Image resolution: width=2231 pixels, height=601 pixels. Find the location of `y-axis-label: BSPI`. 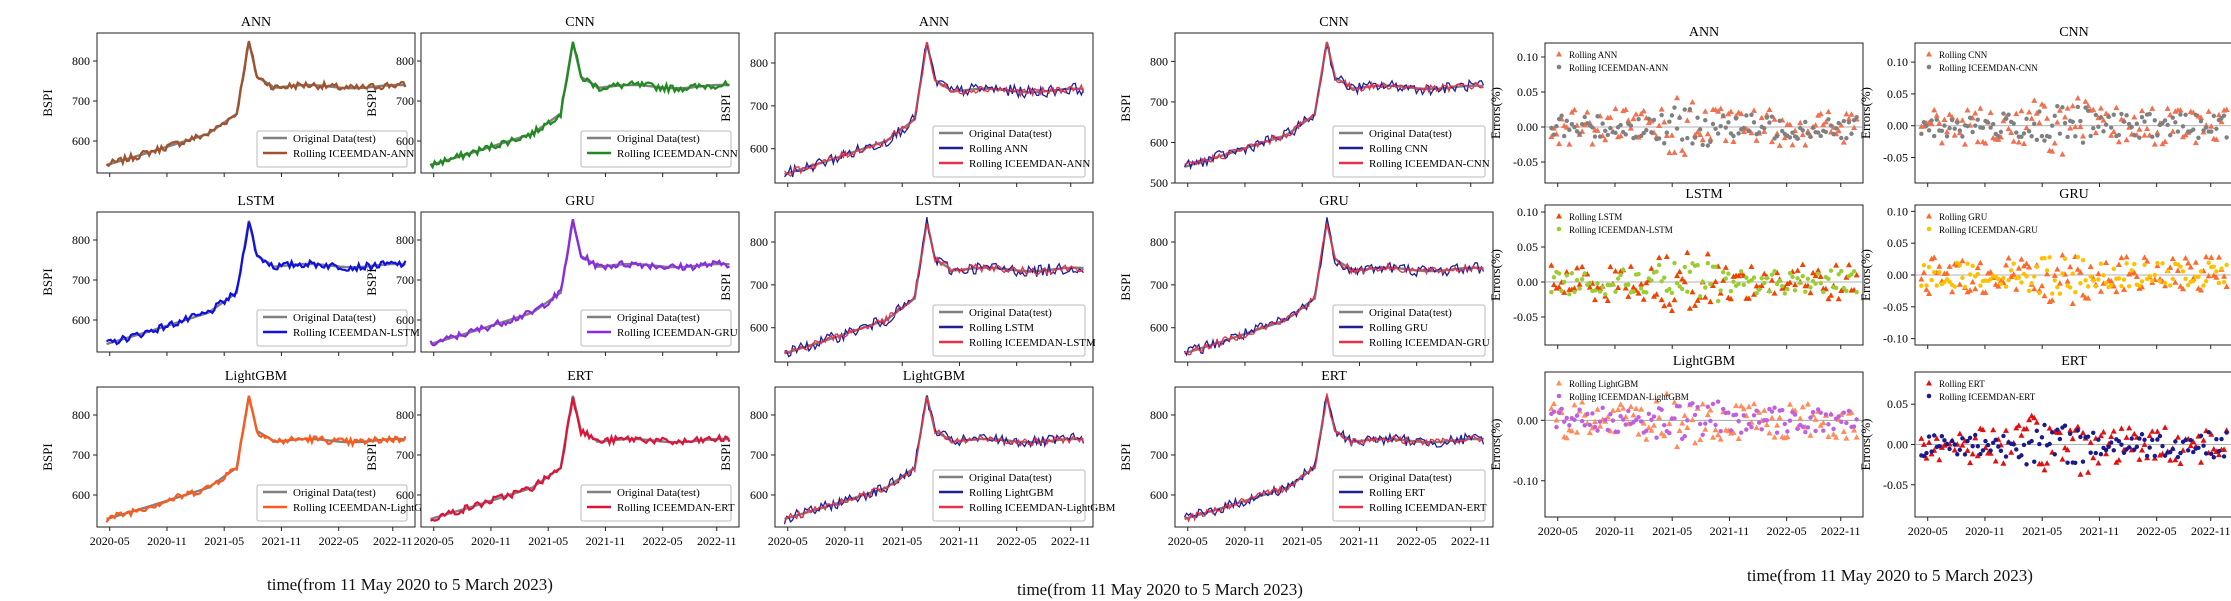

y-axis-label: BSPI is located at coordinates (47, 281).